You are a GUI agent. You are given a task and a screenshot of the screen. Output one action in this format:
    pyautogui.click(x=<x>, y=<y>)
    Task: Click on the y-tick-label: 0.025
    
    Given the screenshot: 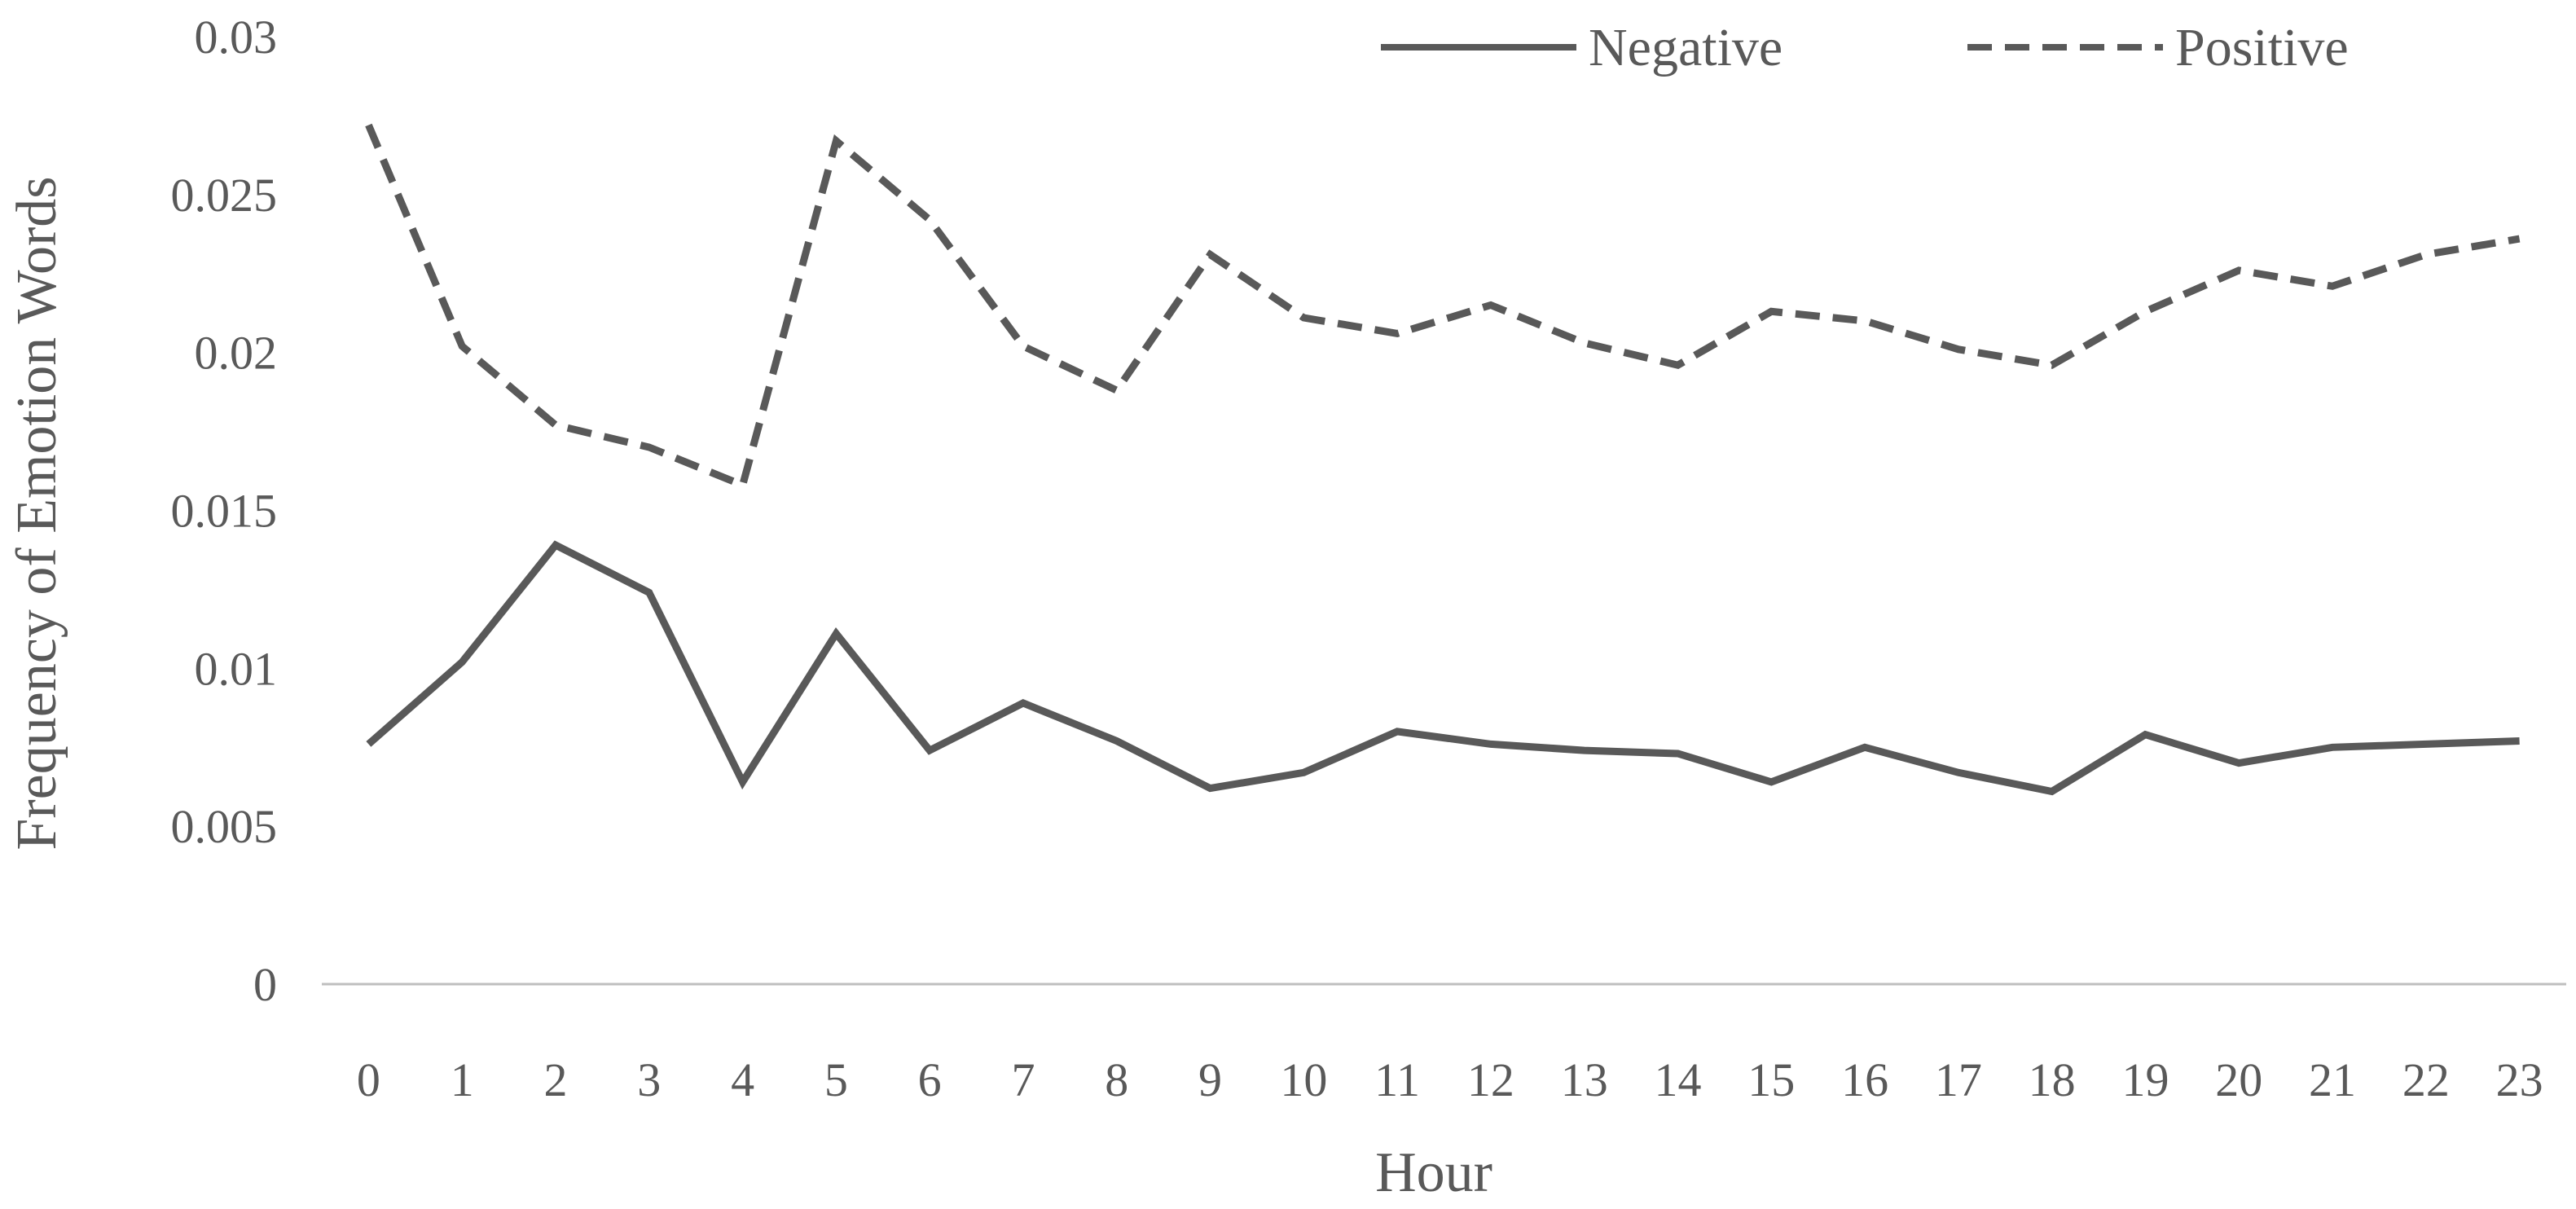 What is the action you would take?
    pyautogui.click(x=224, y=196)
    